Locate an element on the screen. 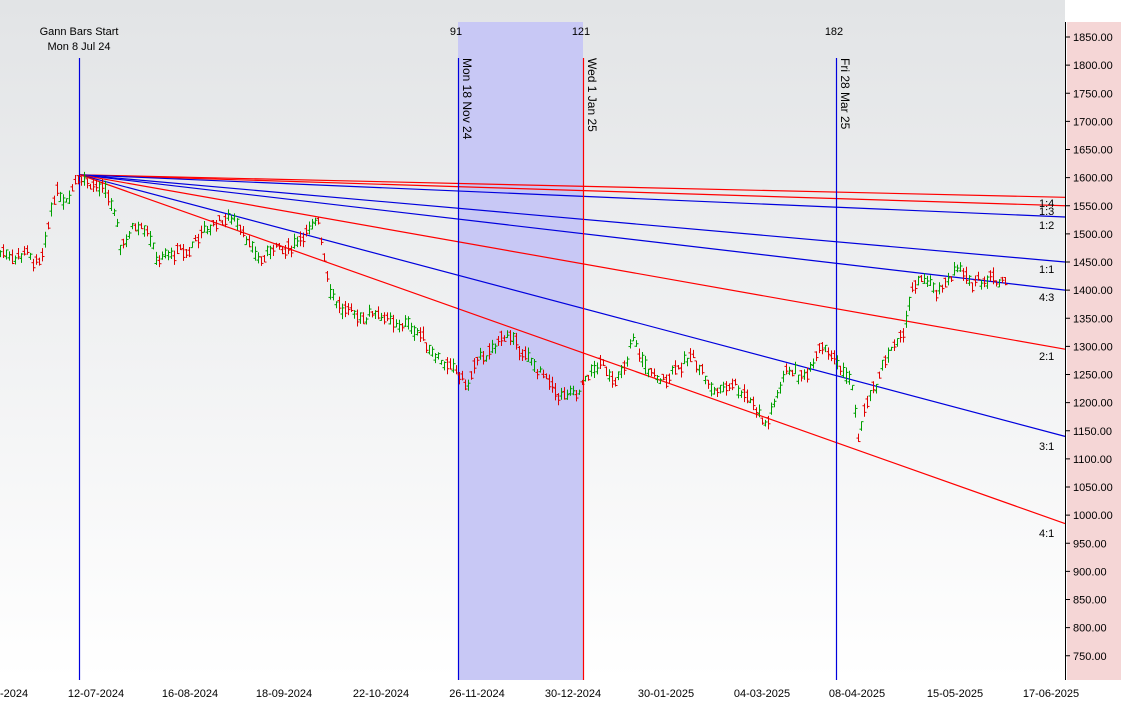 This screenshot has width=1121, height=707. y-tick-label: 1250.00 is located at coordinates (1093, 376).